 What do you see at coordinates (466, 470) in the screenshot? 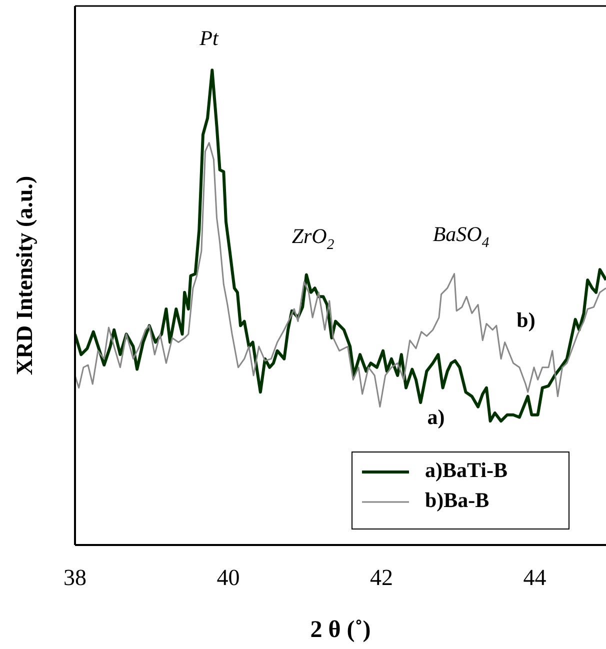
I see `legend-label: a)BaTi-B` at bounding box center [466, 470].